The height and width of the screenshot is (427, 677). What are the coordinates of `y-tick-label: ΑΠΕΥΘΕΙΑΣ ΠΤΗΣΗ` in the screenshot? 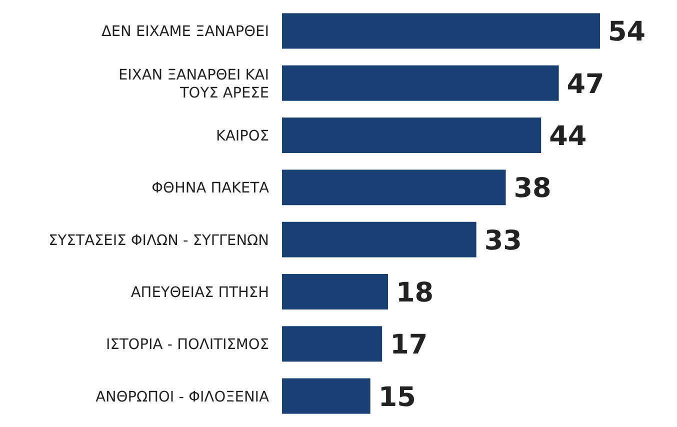 It's located at (199, 292).